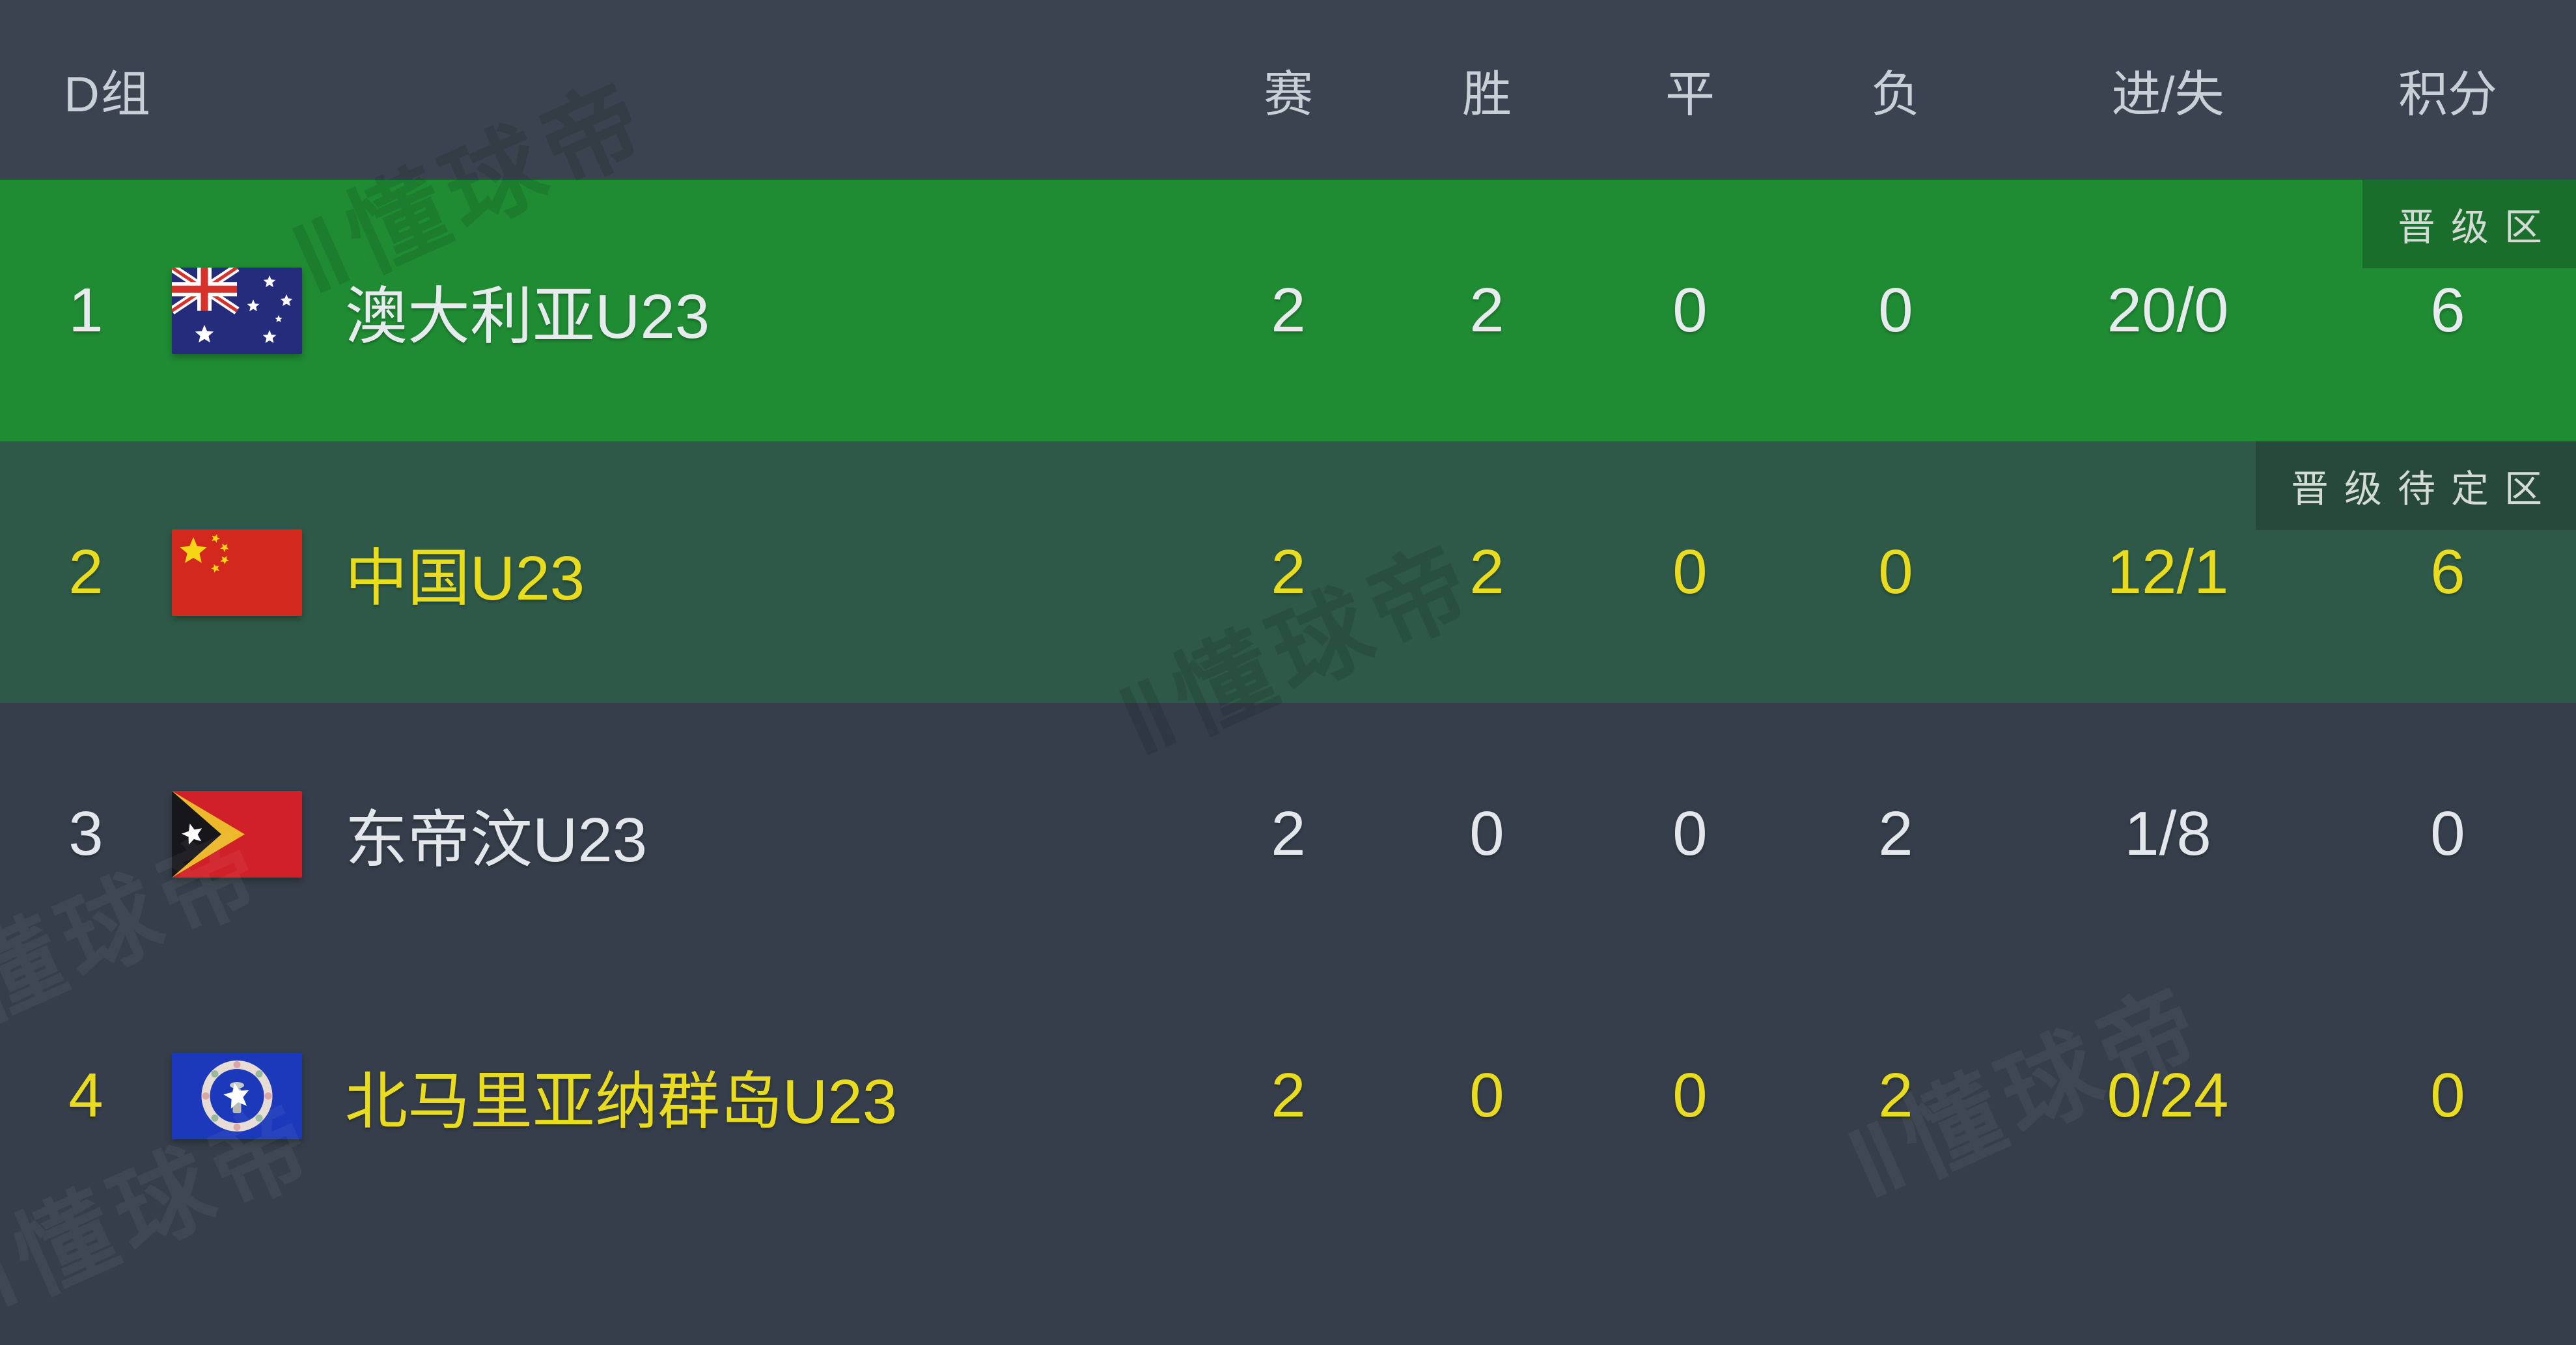 Image resolution: width=2576 pixels, height=1345 pixels. What do you see at coordinates (2447, 94) in the screenshot?
I see `column-header-points: 积分` at bounding box center [2447, 94].